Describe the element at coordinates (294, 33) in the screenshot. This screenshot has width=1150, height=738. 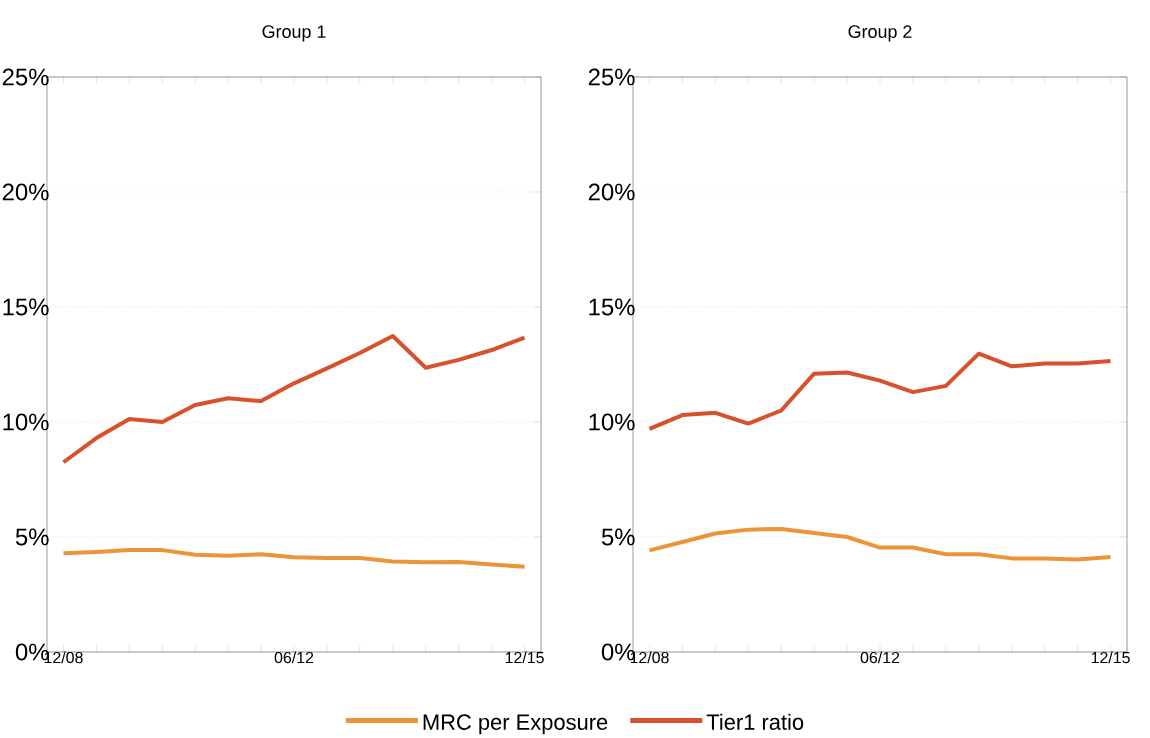
I see `chart-title: Group 1` at that location.